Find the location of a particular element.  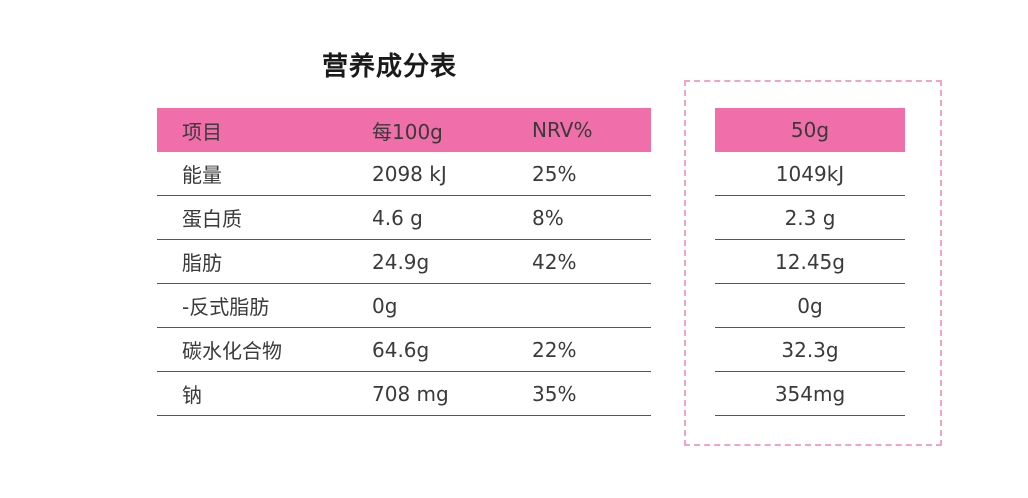

table-row-energy: 能量 2098 kJ 25% is located at coordinates (404, 174).